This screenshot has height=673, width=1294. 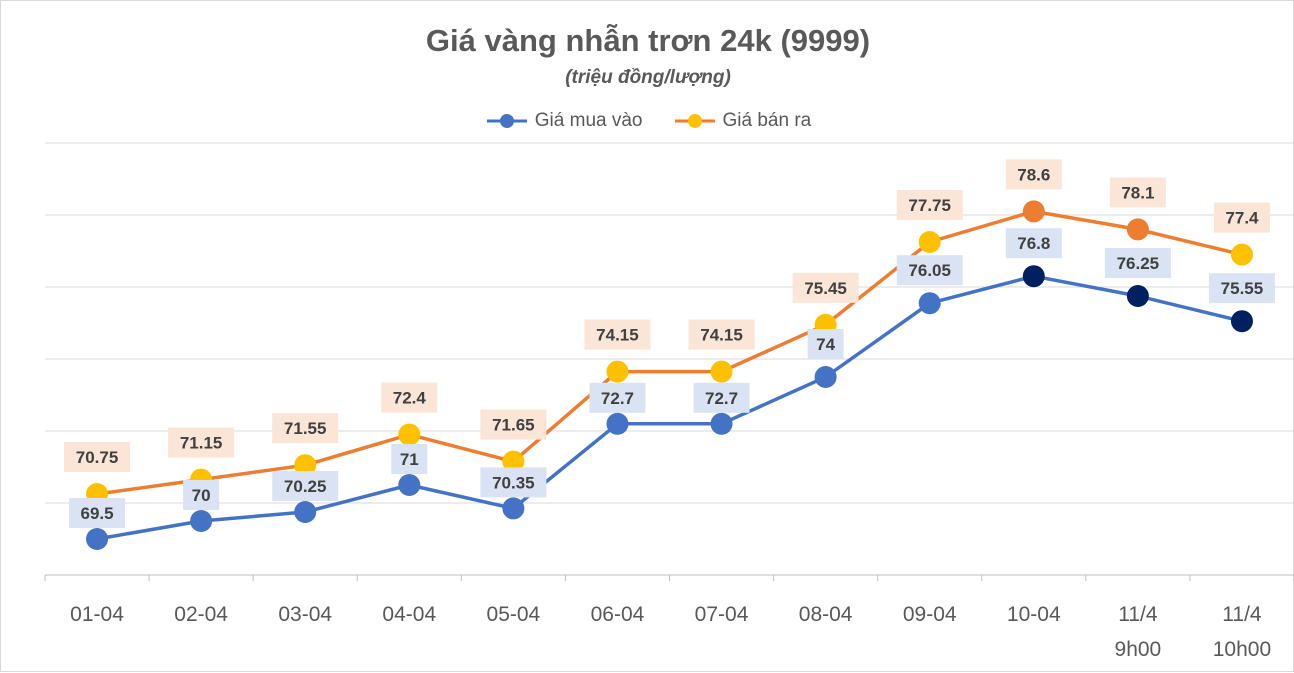 What do you see at coordinates (409, 614) in the screenshot?
I see `x-tick-label: 04-04` at bounding box center [409, 614].